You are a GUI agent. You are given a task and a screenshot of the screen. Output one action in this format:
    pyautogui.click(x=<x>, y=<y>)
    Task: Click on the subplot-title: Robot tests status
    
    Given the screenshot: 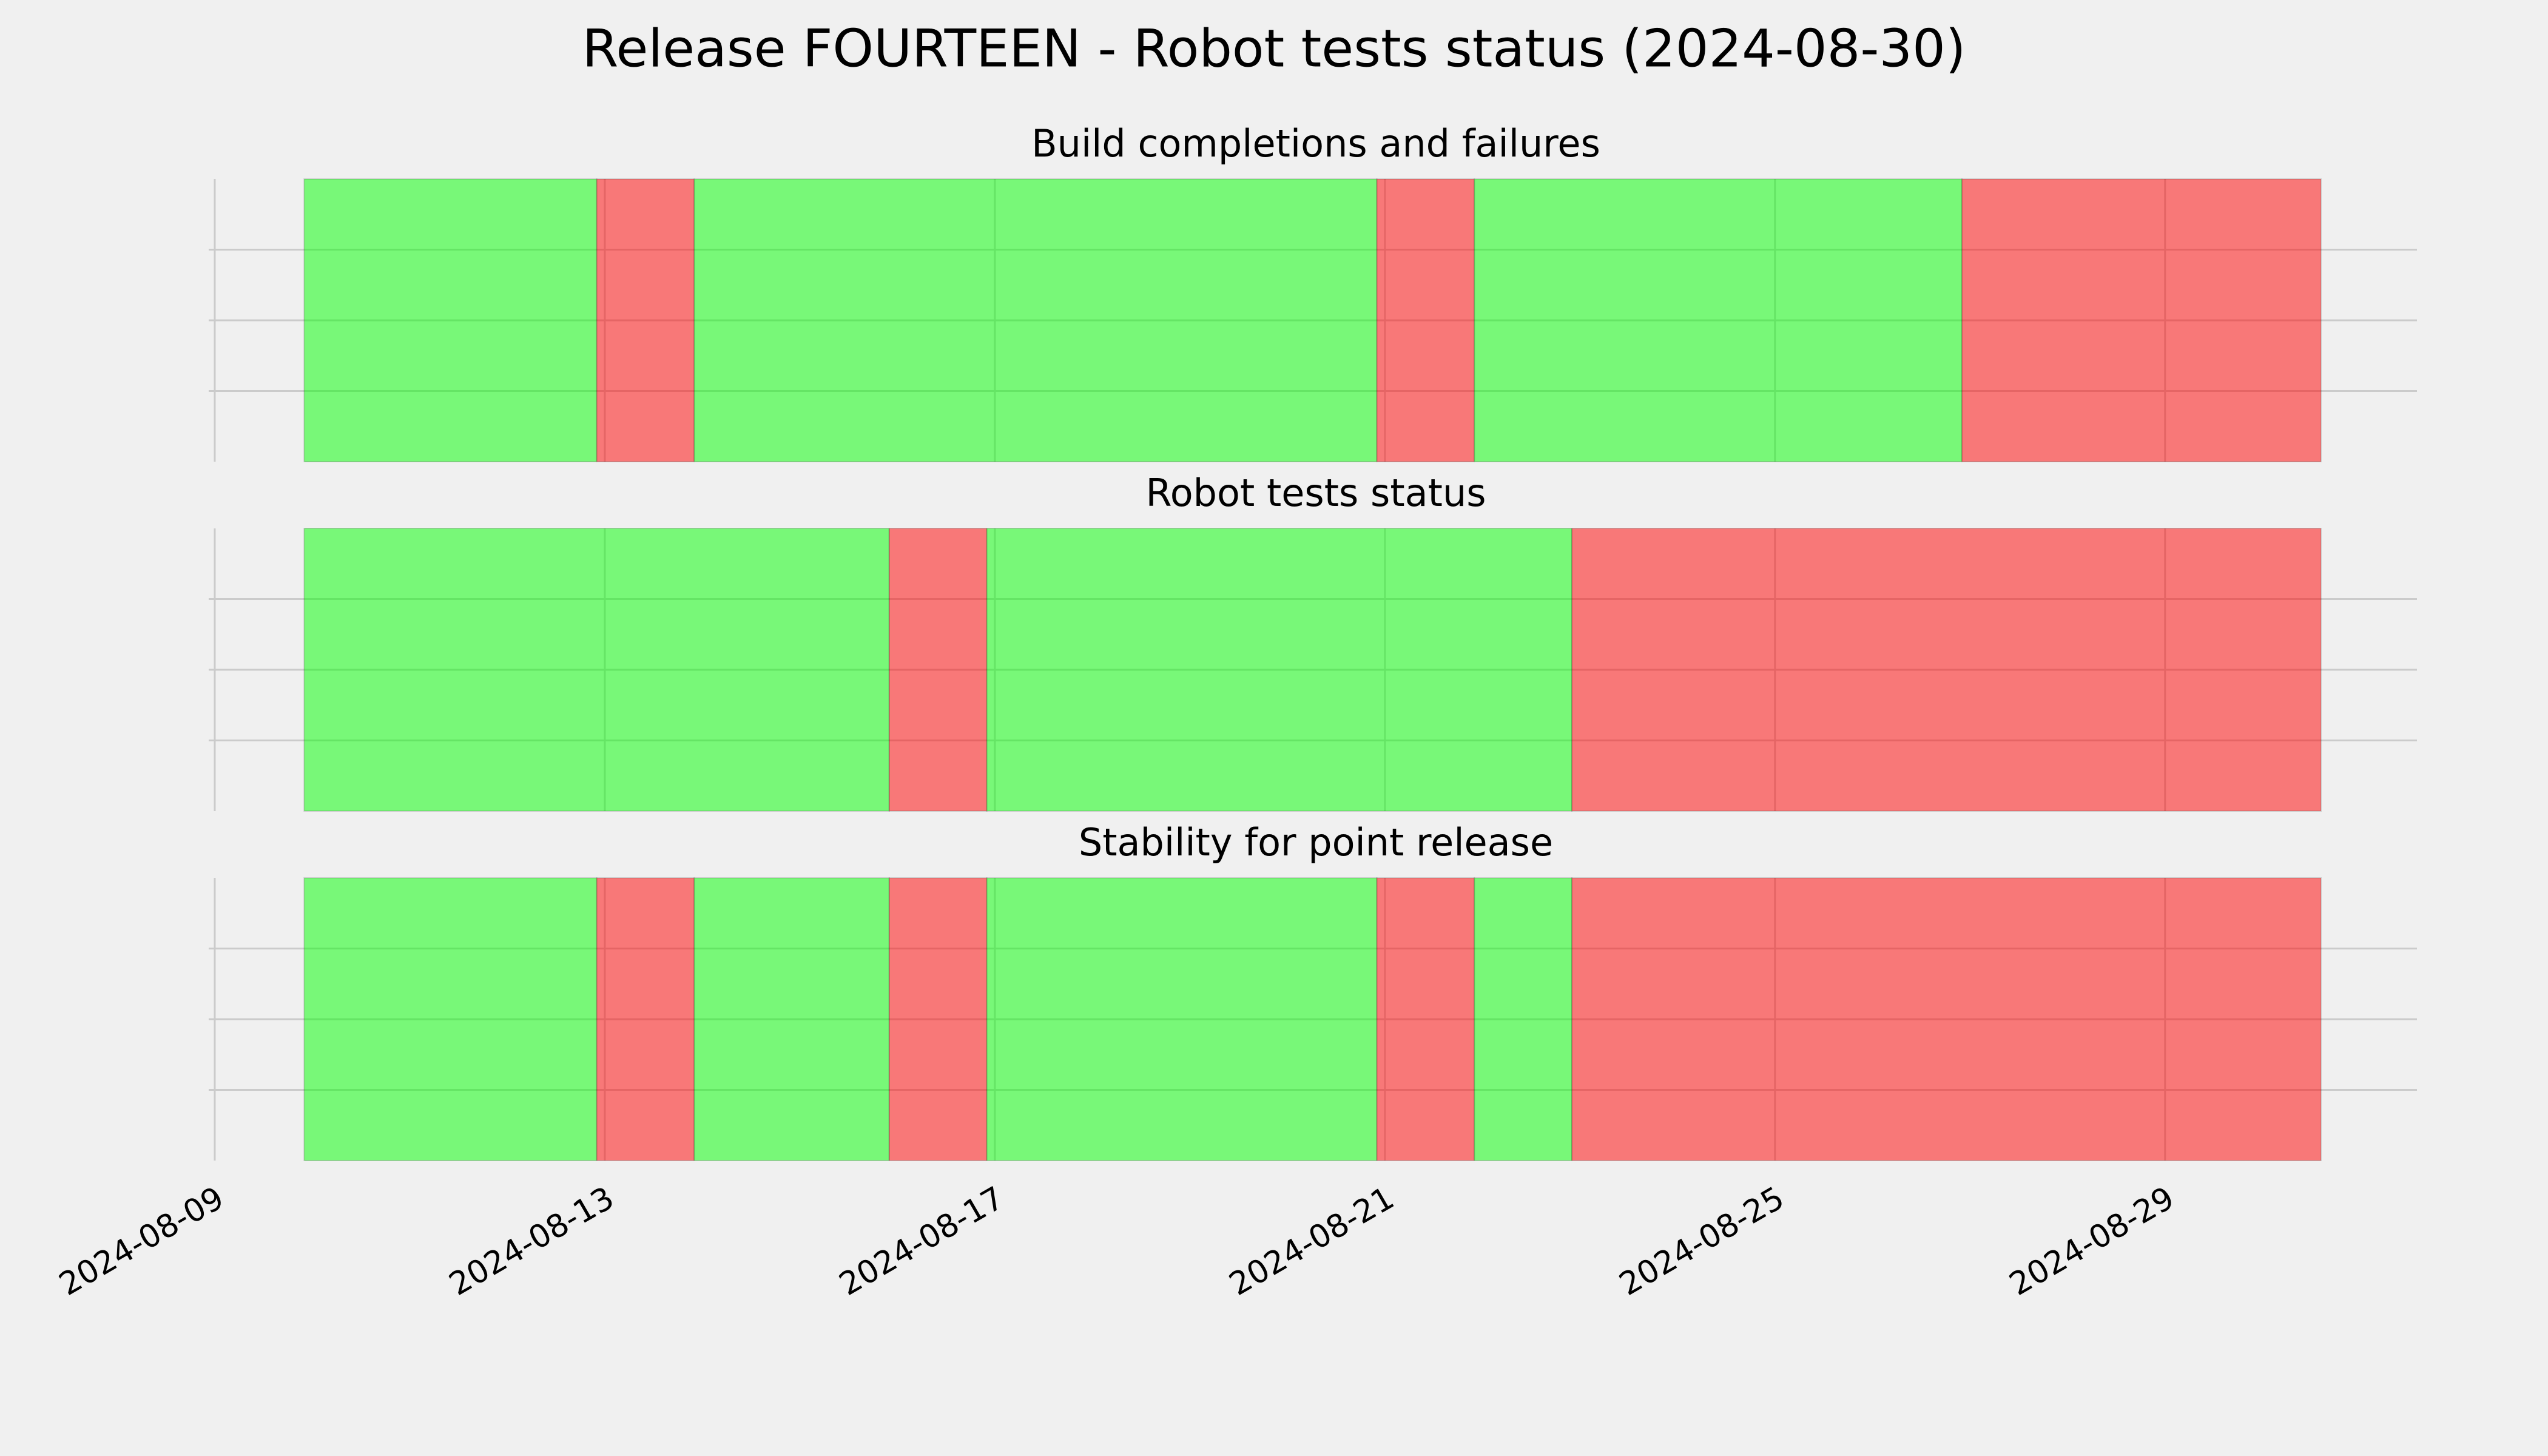 What is the action you would take?
    pyautogui.click(x=1315, y=493)
    